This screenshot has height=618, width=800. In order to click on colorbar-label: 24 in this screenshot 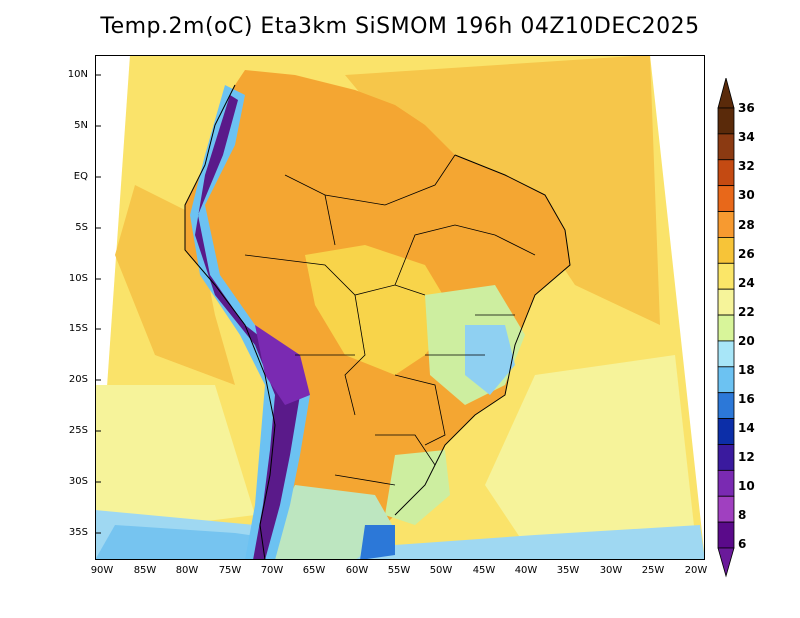, I will do `click(746, 283)`.